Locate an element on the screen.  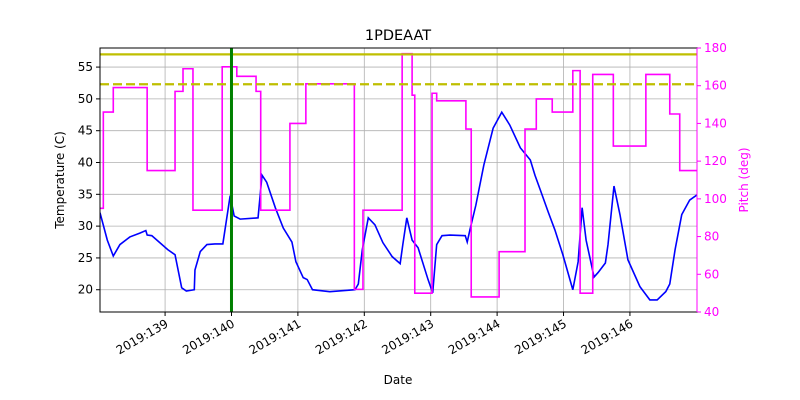
y-tick-label: 30 is located at coordinates (85, 226).